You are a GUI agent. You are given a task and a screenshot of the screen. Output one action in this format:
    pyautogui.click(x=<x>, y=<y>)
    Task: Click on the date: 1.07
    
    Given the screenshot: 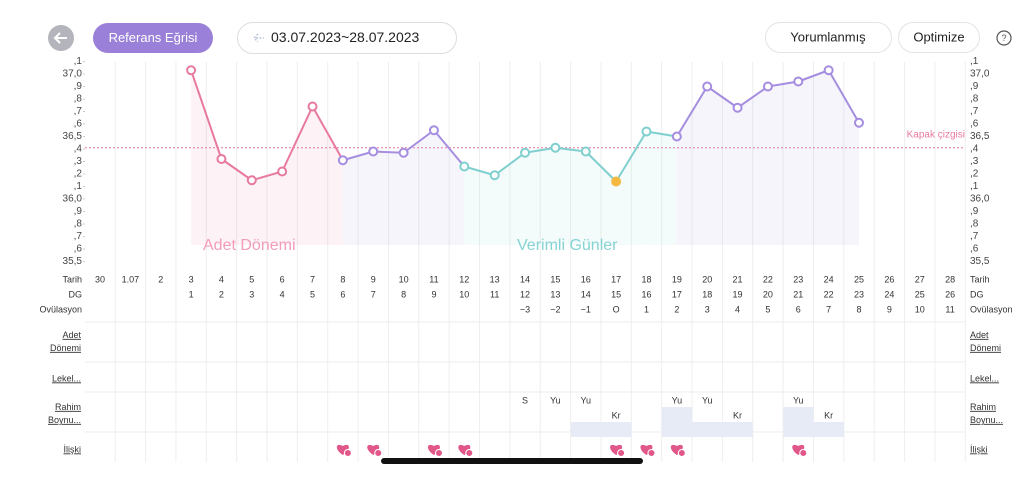 What is the action you would take?
    pyautogui.click(x=131, y=279)
    